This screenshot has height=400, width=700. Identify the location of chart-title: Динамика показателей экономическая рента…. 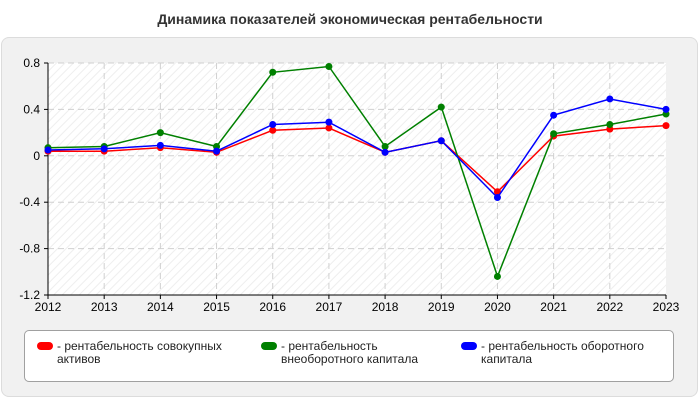
(350, 19).